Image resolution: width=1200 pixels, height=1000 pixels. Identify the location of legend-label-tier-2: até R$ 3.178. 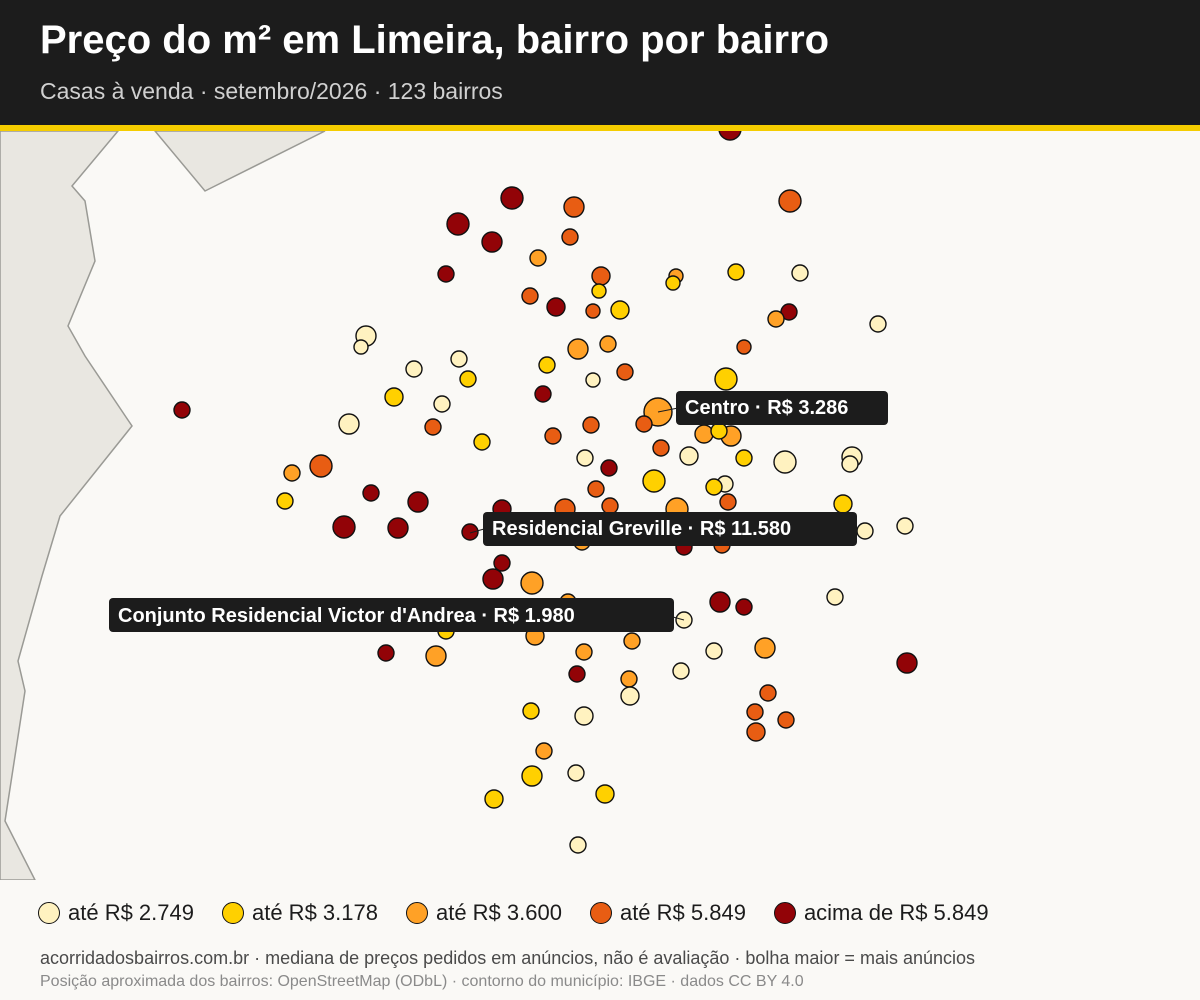
(314, 912).